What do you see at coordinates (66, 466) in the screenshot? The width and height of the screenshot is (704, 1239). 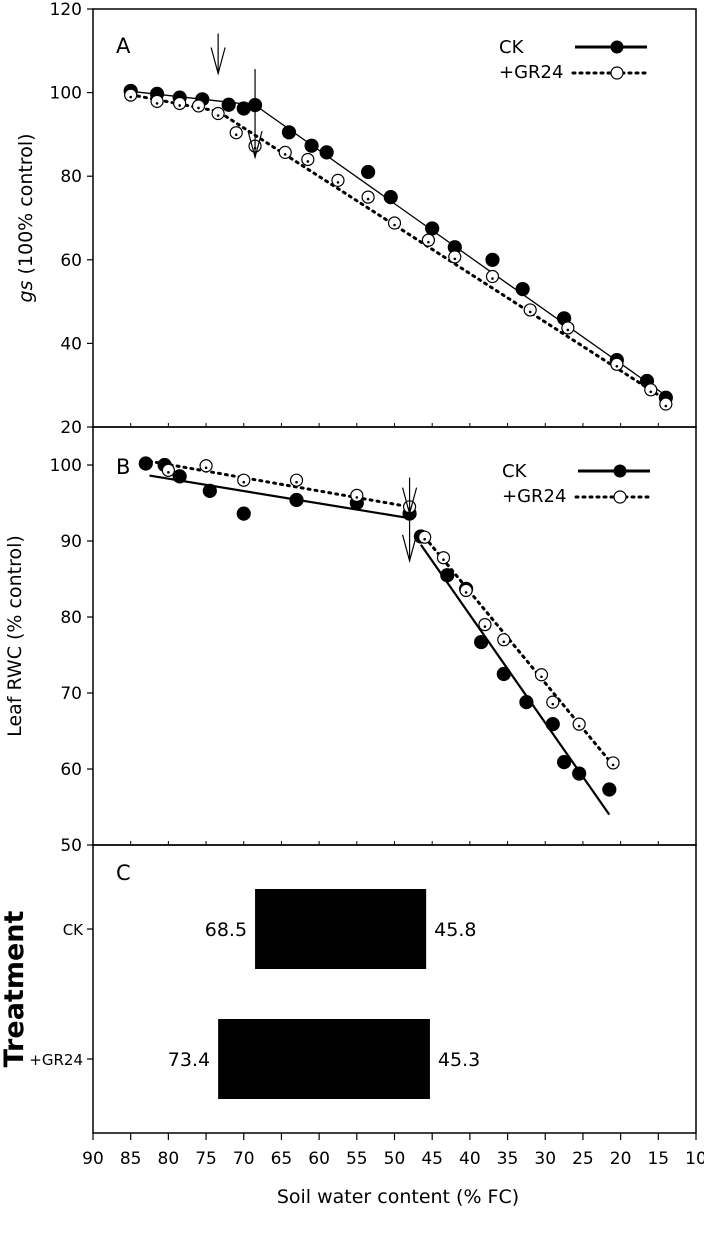 I see `y-tick-label: 100` at bounding box center [66, 466].